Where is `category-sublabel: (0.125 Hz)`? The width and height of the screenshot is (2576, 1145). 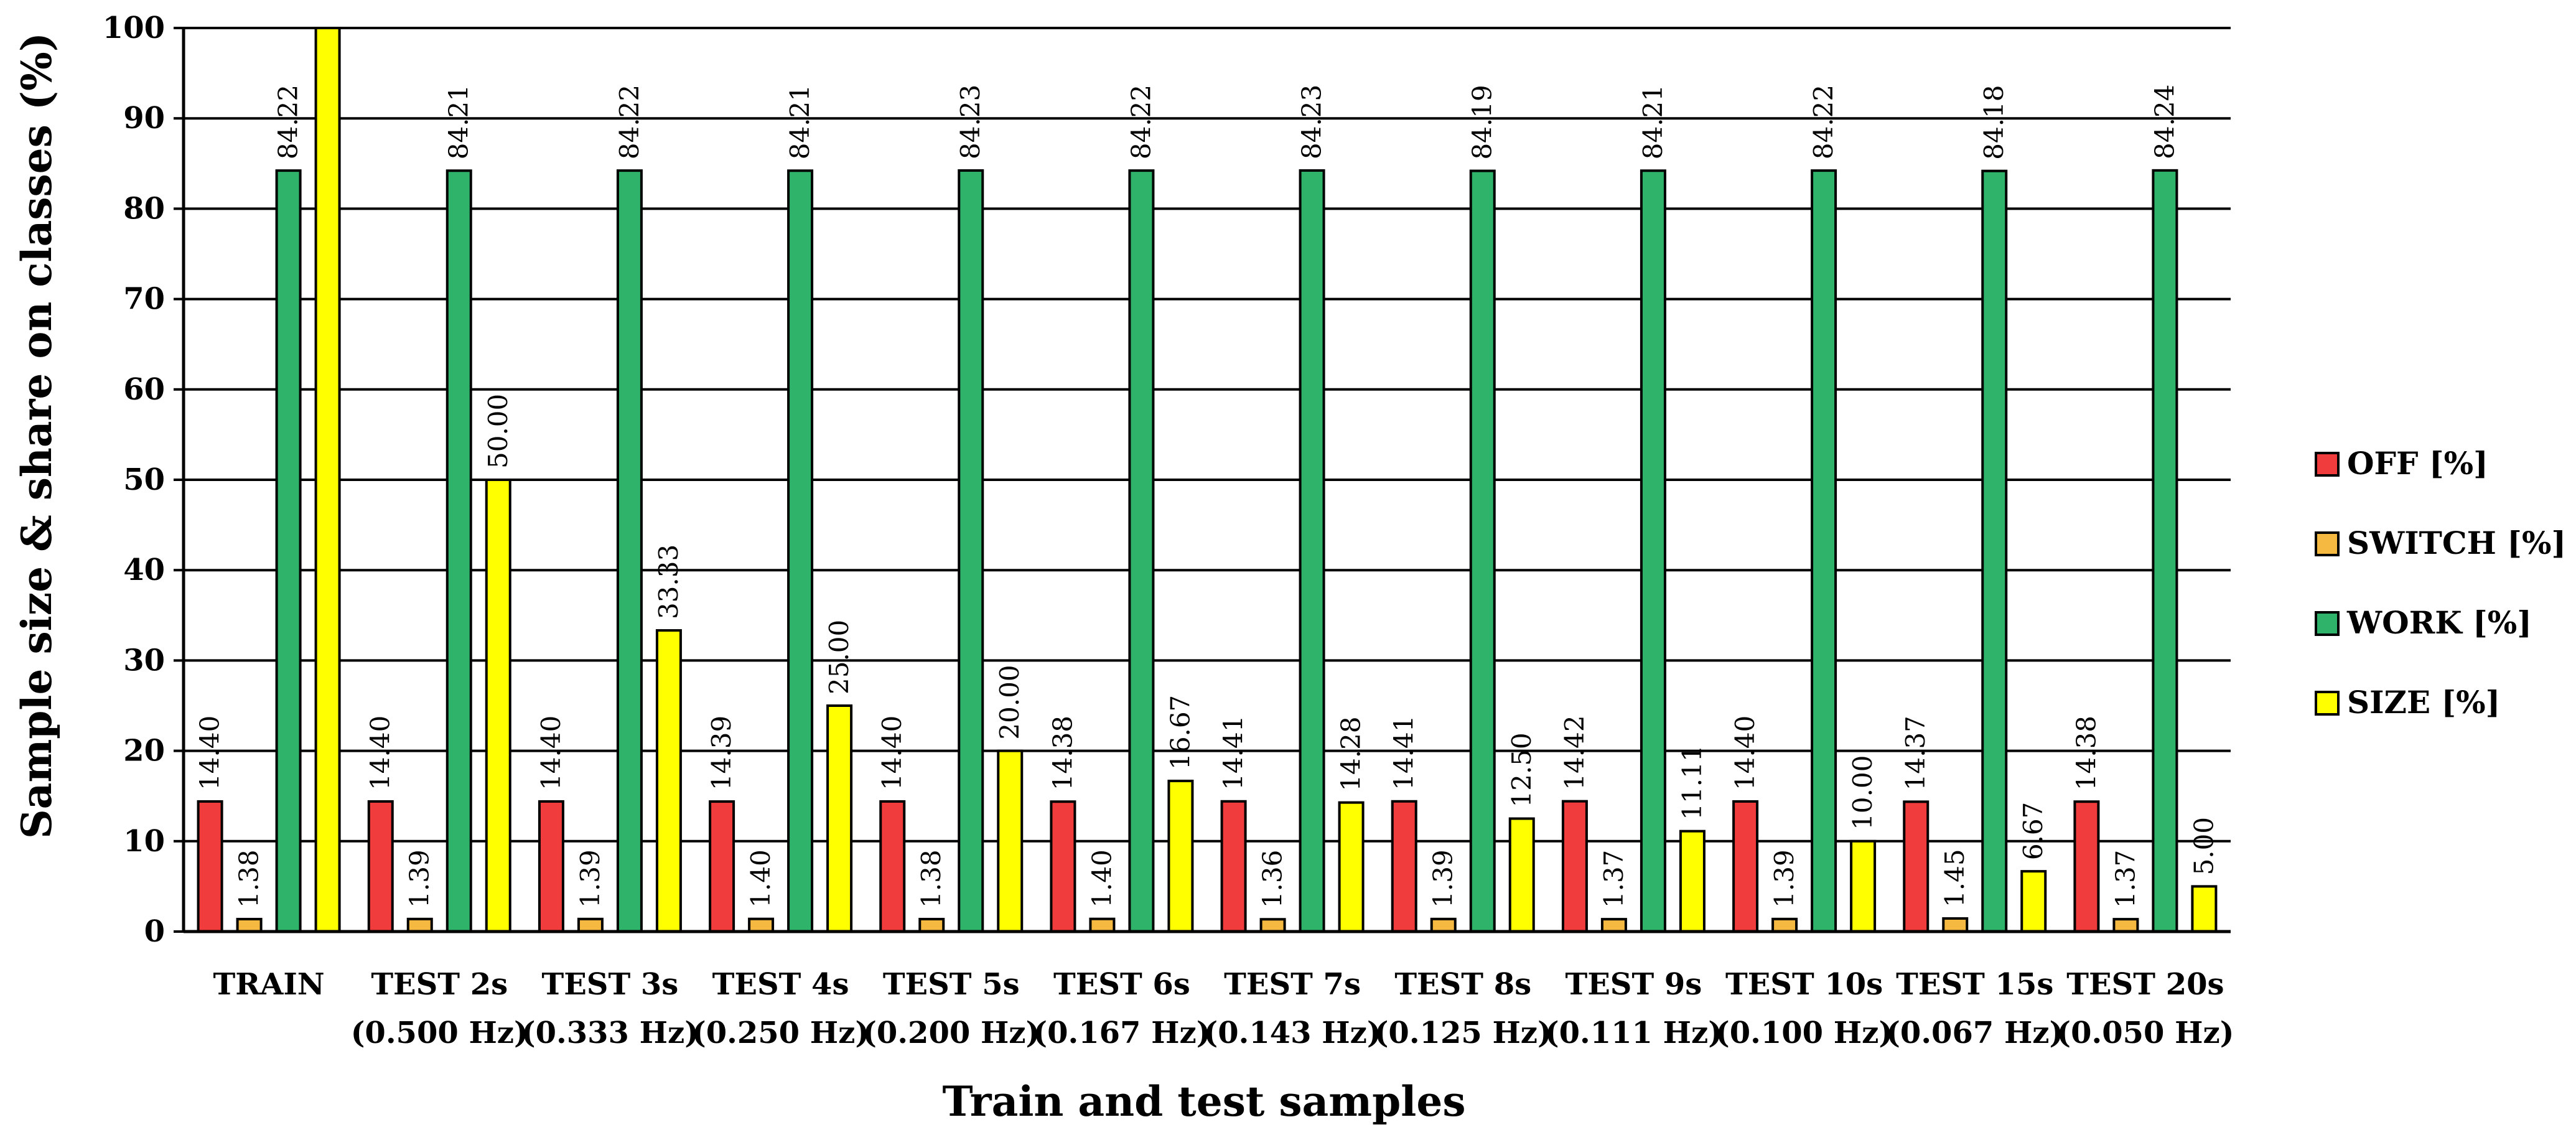
category-sublabel: (0.125 Hz) is located at coordinates (1463, 1033).